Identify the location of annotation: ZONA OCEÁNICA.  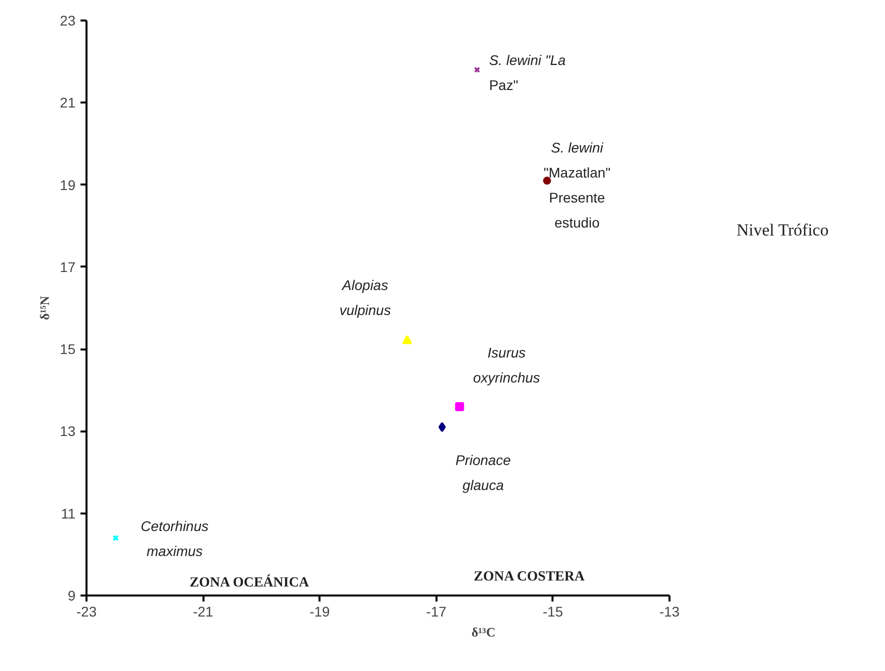
(250, 582).